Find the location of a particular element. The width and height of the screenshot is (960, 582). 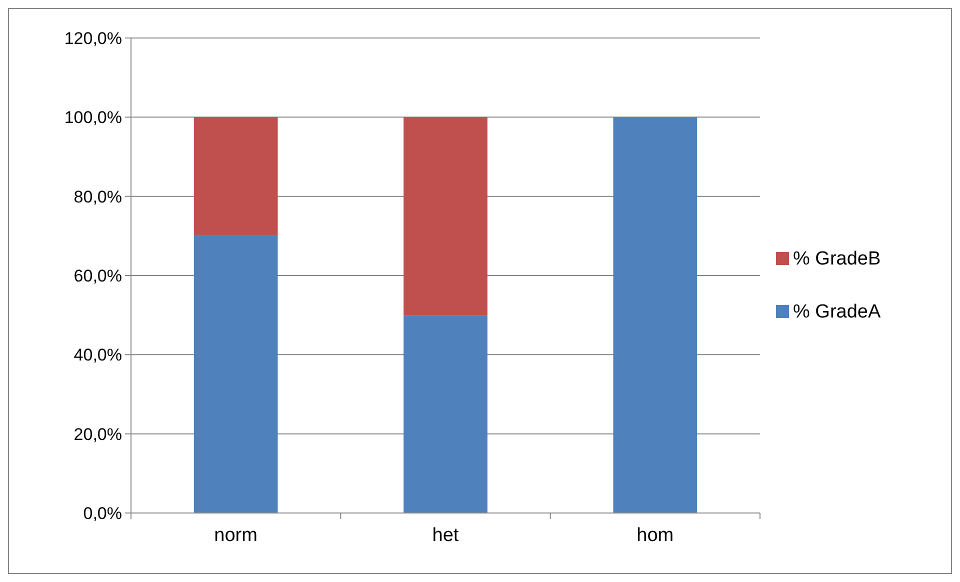

legend-label: % GradeB is located at coordinates (837, 259).